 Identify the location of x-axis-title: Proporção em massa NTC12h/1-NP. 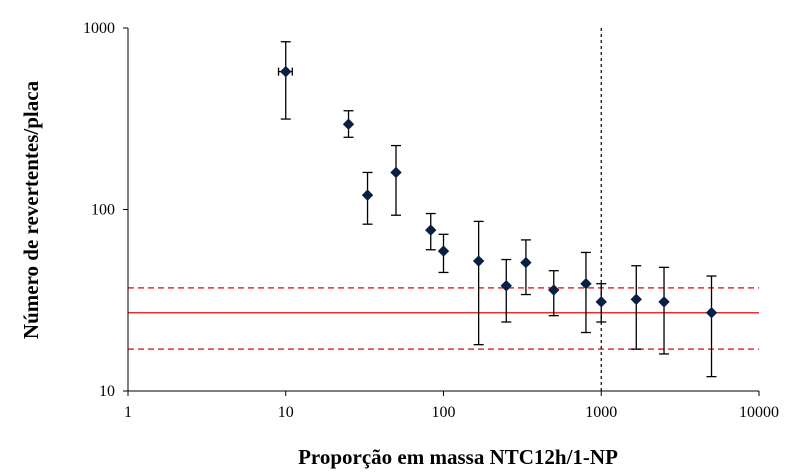
(458, 457).